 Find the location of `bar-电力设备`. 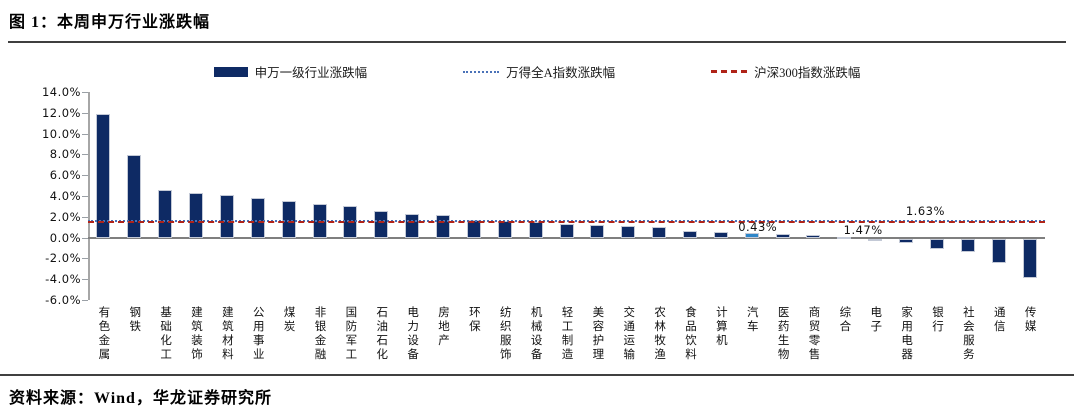

bar-电力设备 is located at coordinates (412, 225).